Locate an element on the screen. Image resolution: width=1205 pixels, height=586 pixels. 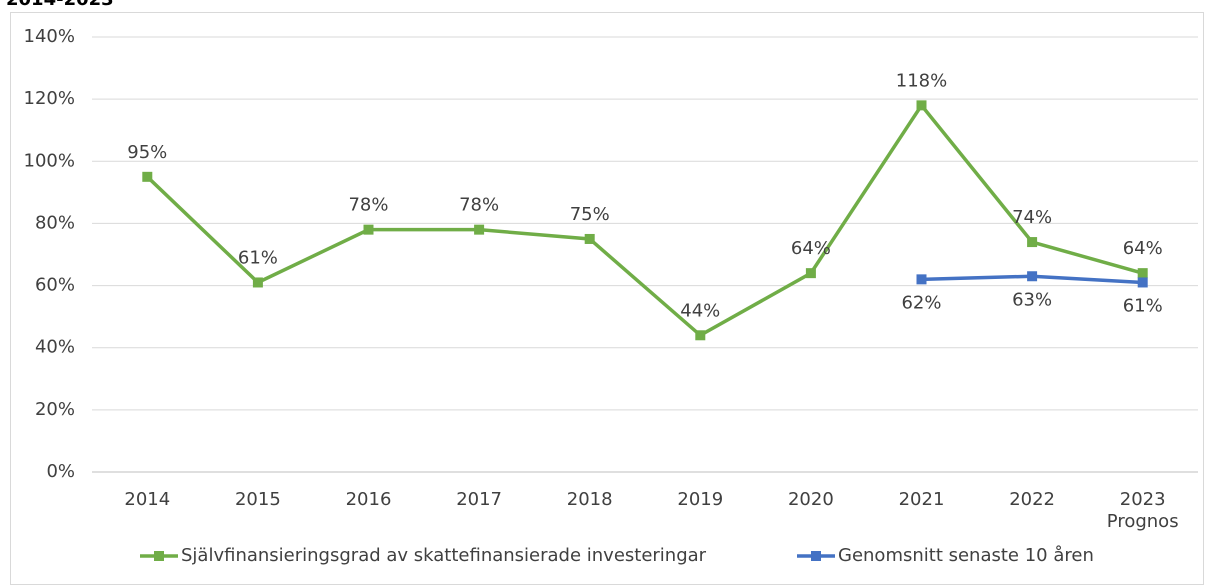
data-label: 62% is located at coordinates (921, 302).